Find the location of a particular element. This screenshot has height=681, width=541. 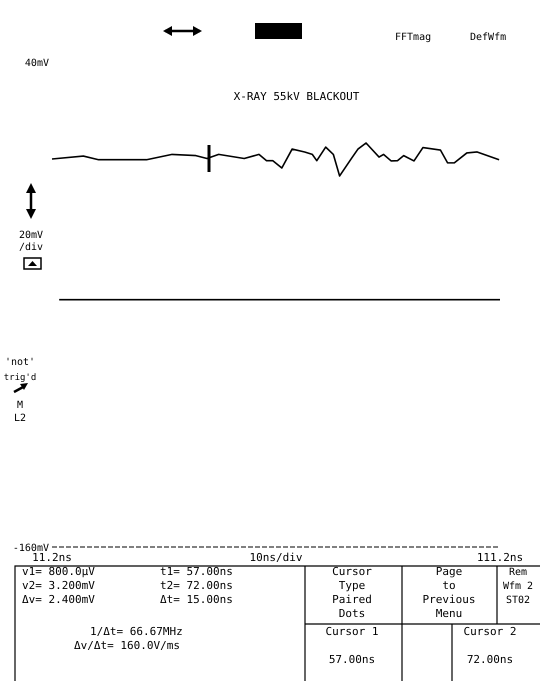

text: Cursor 2 is located at coordinates (490, 631).